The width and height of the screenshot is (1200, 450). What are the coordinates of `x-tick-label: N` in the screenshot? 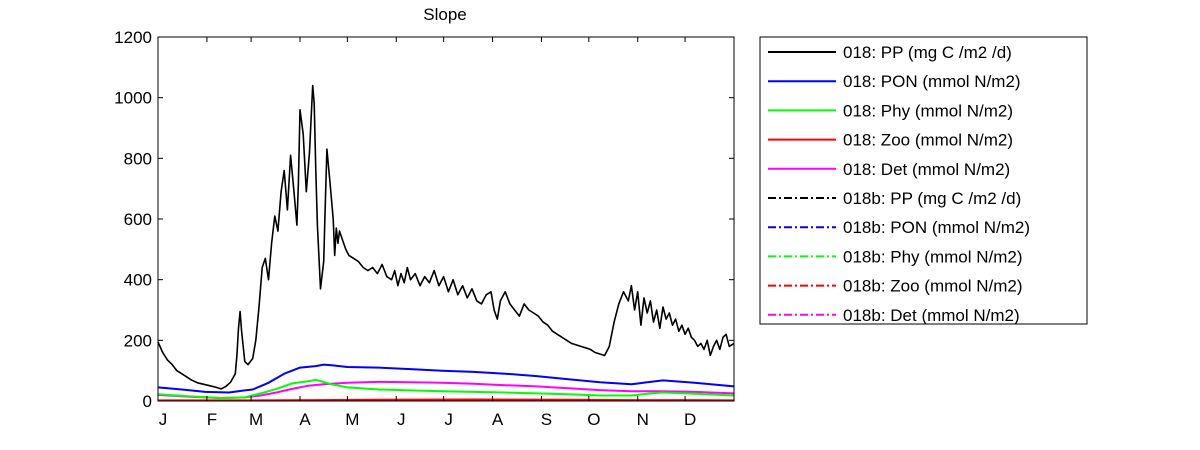 It's located at (643, 419).